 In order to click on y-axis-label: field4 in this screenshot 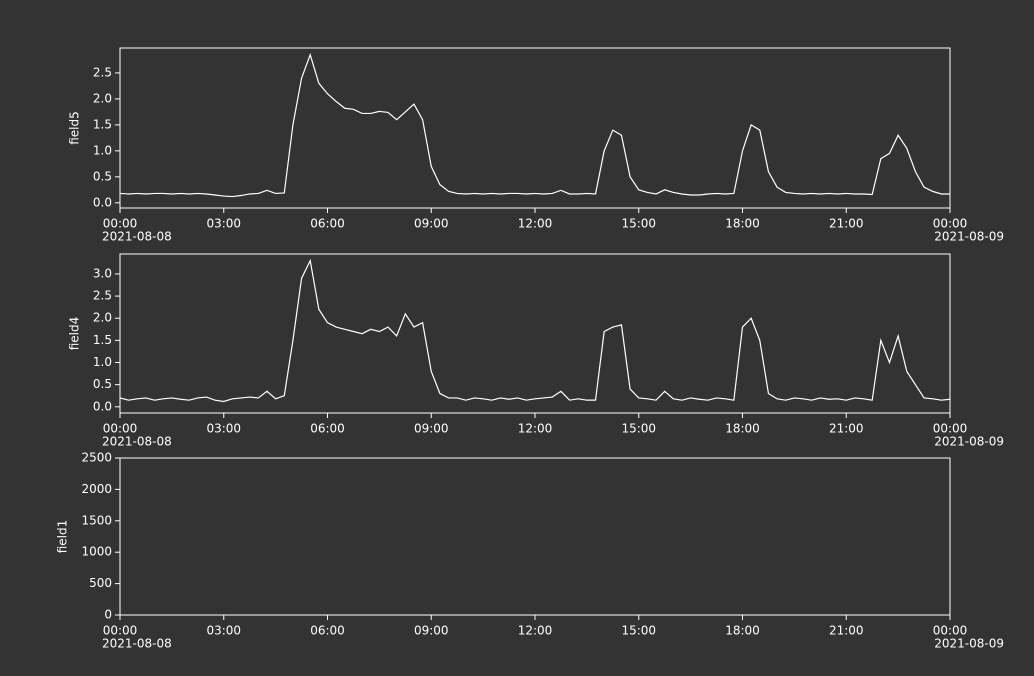, I will do `click(75, 334)`.